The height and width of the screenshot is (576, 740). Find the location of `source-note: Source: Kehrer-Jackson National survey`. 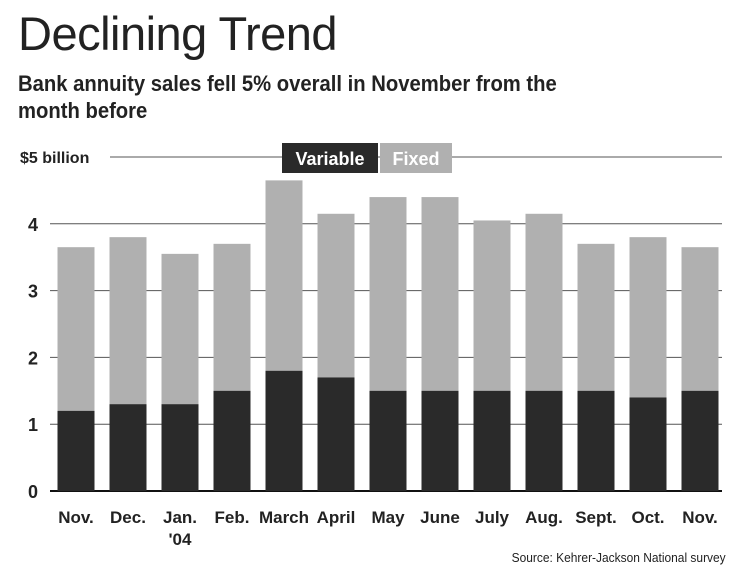

source-note: Source: Kehrer-Jackson National survey is located at coordinates (618, 557).